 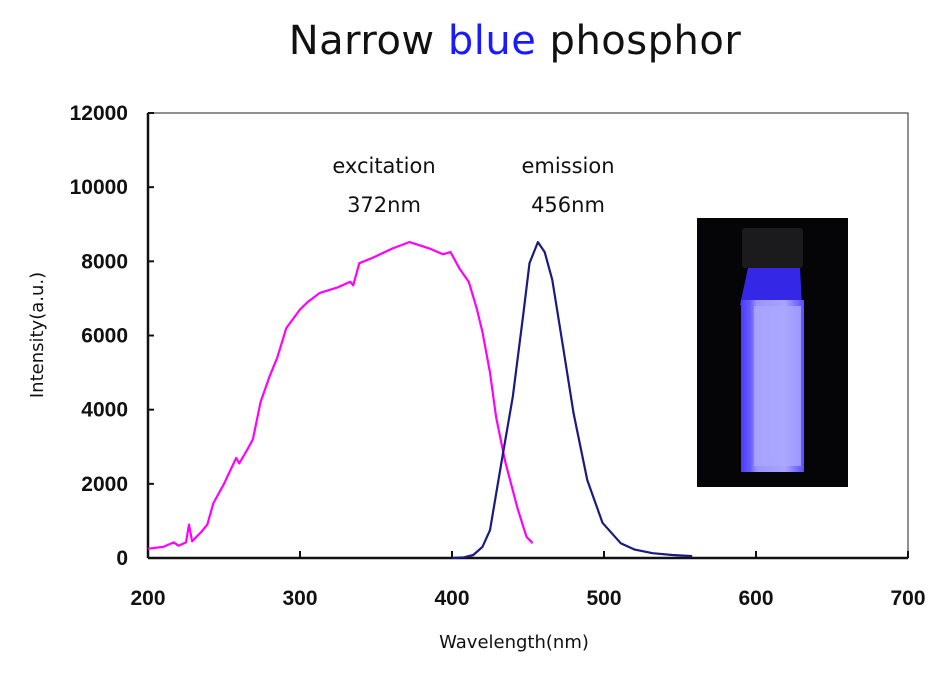 I want to click on annotation-excitation-label: excitation, so click(x=383, y=166).